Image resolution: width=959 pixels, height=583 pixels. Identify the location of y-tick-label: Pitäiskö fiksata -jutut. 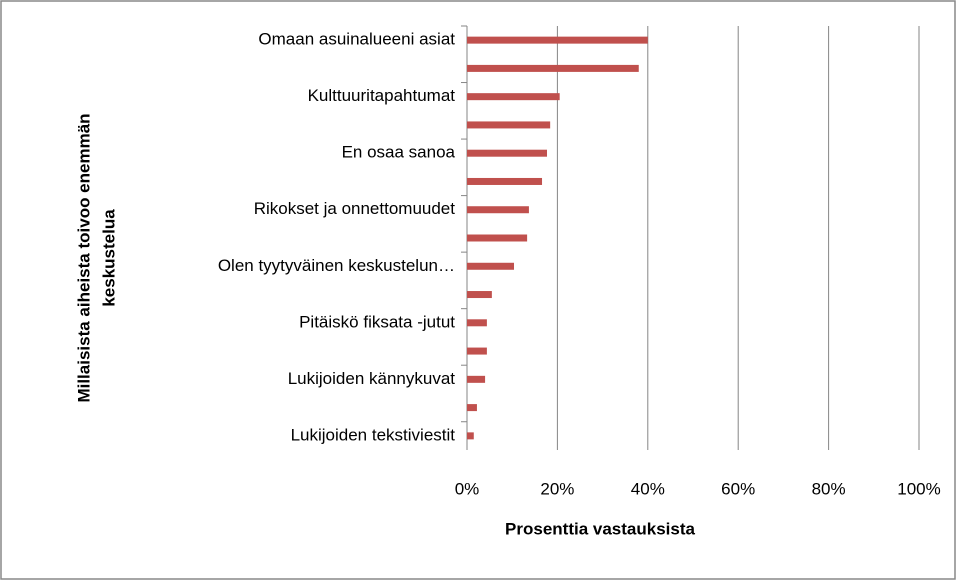
(377, 321).